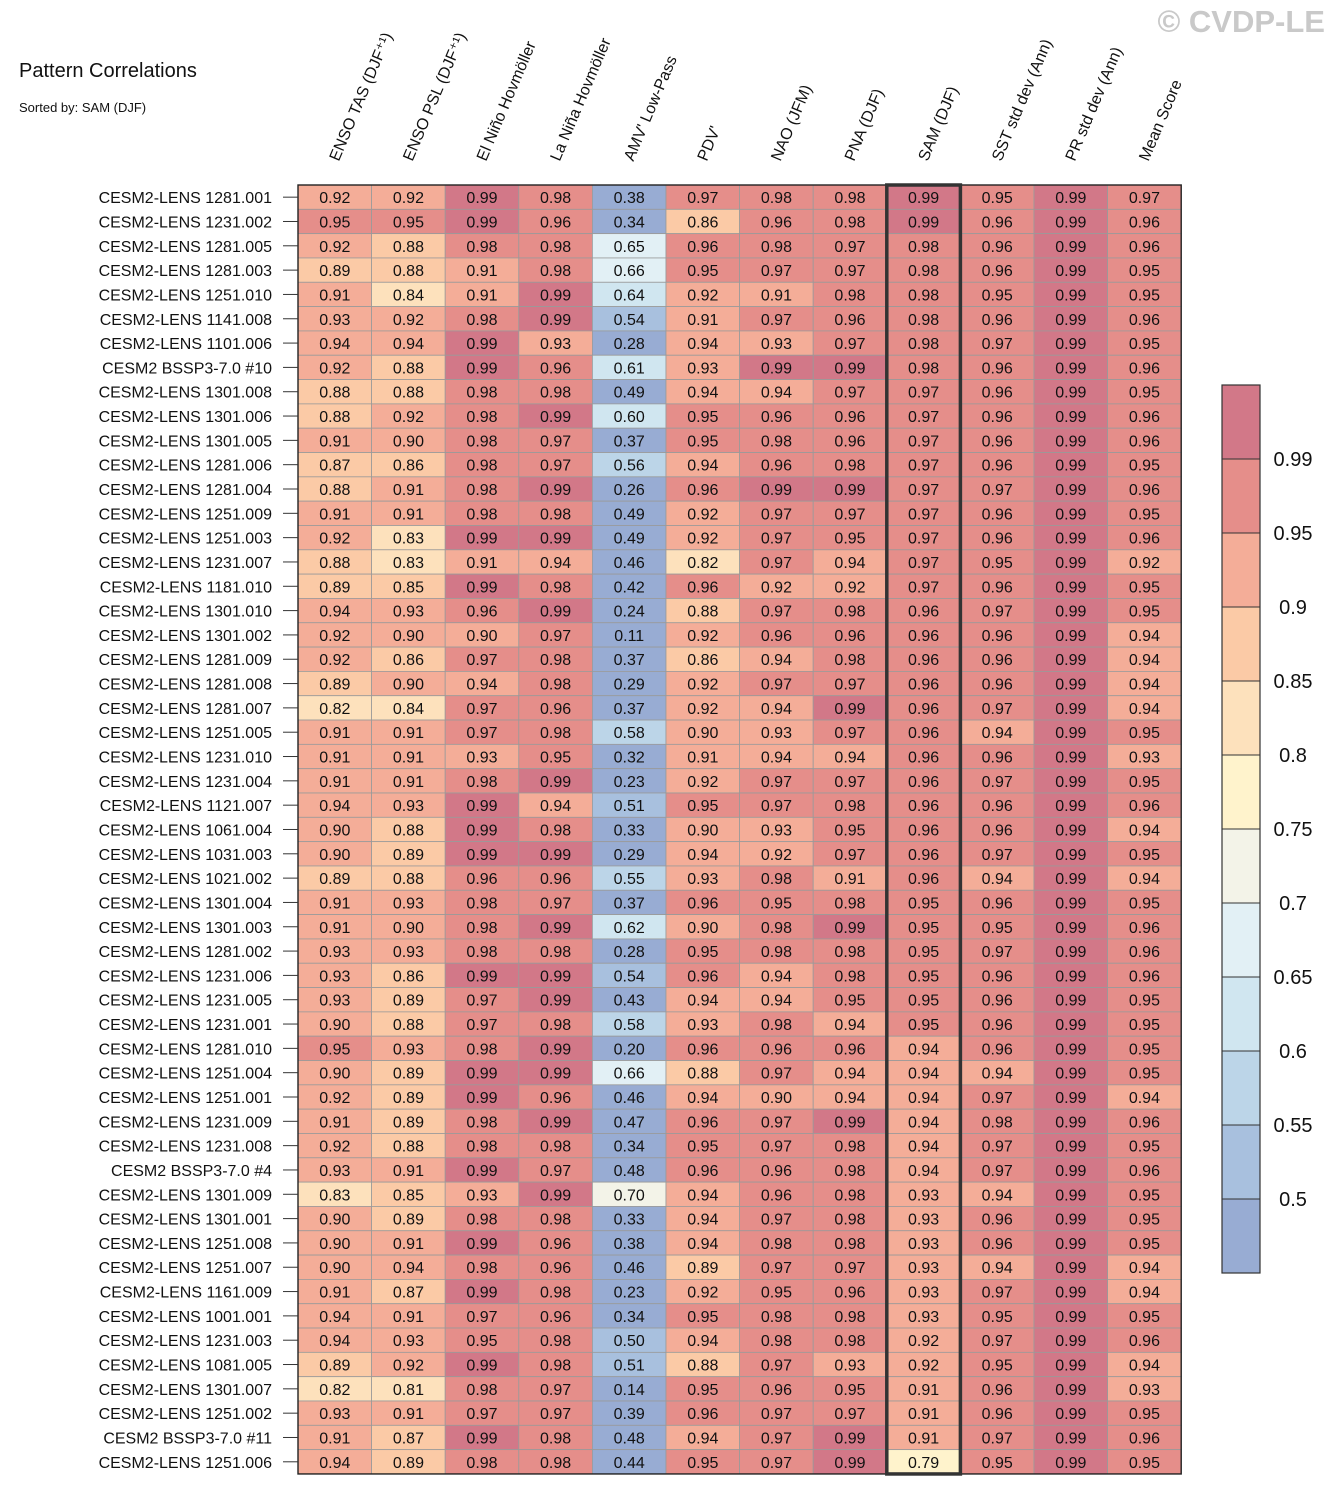 The height and width of the screenshot is (1496, 1333). I want to click on cell-value-label: 0.46, so click(629, 563).